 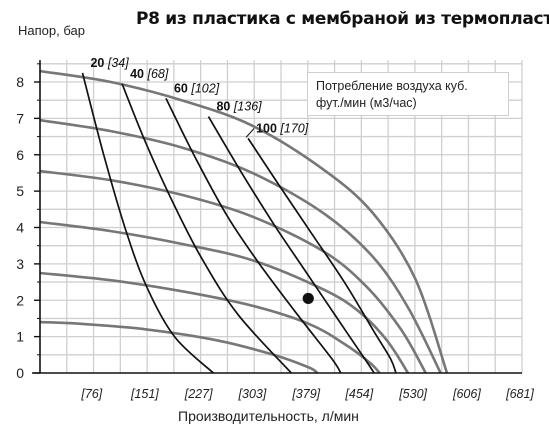 What do you see at coordinates (392, 86) in the screenshot?
I see `legend-line-1: Потребление воздуха куб.` at bounding box center [392, 86].